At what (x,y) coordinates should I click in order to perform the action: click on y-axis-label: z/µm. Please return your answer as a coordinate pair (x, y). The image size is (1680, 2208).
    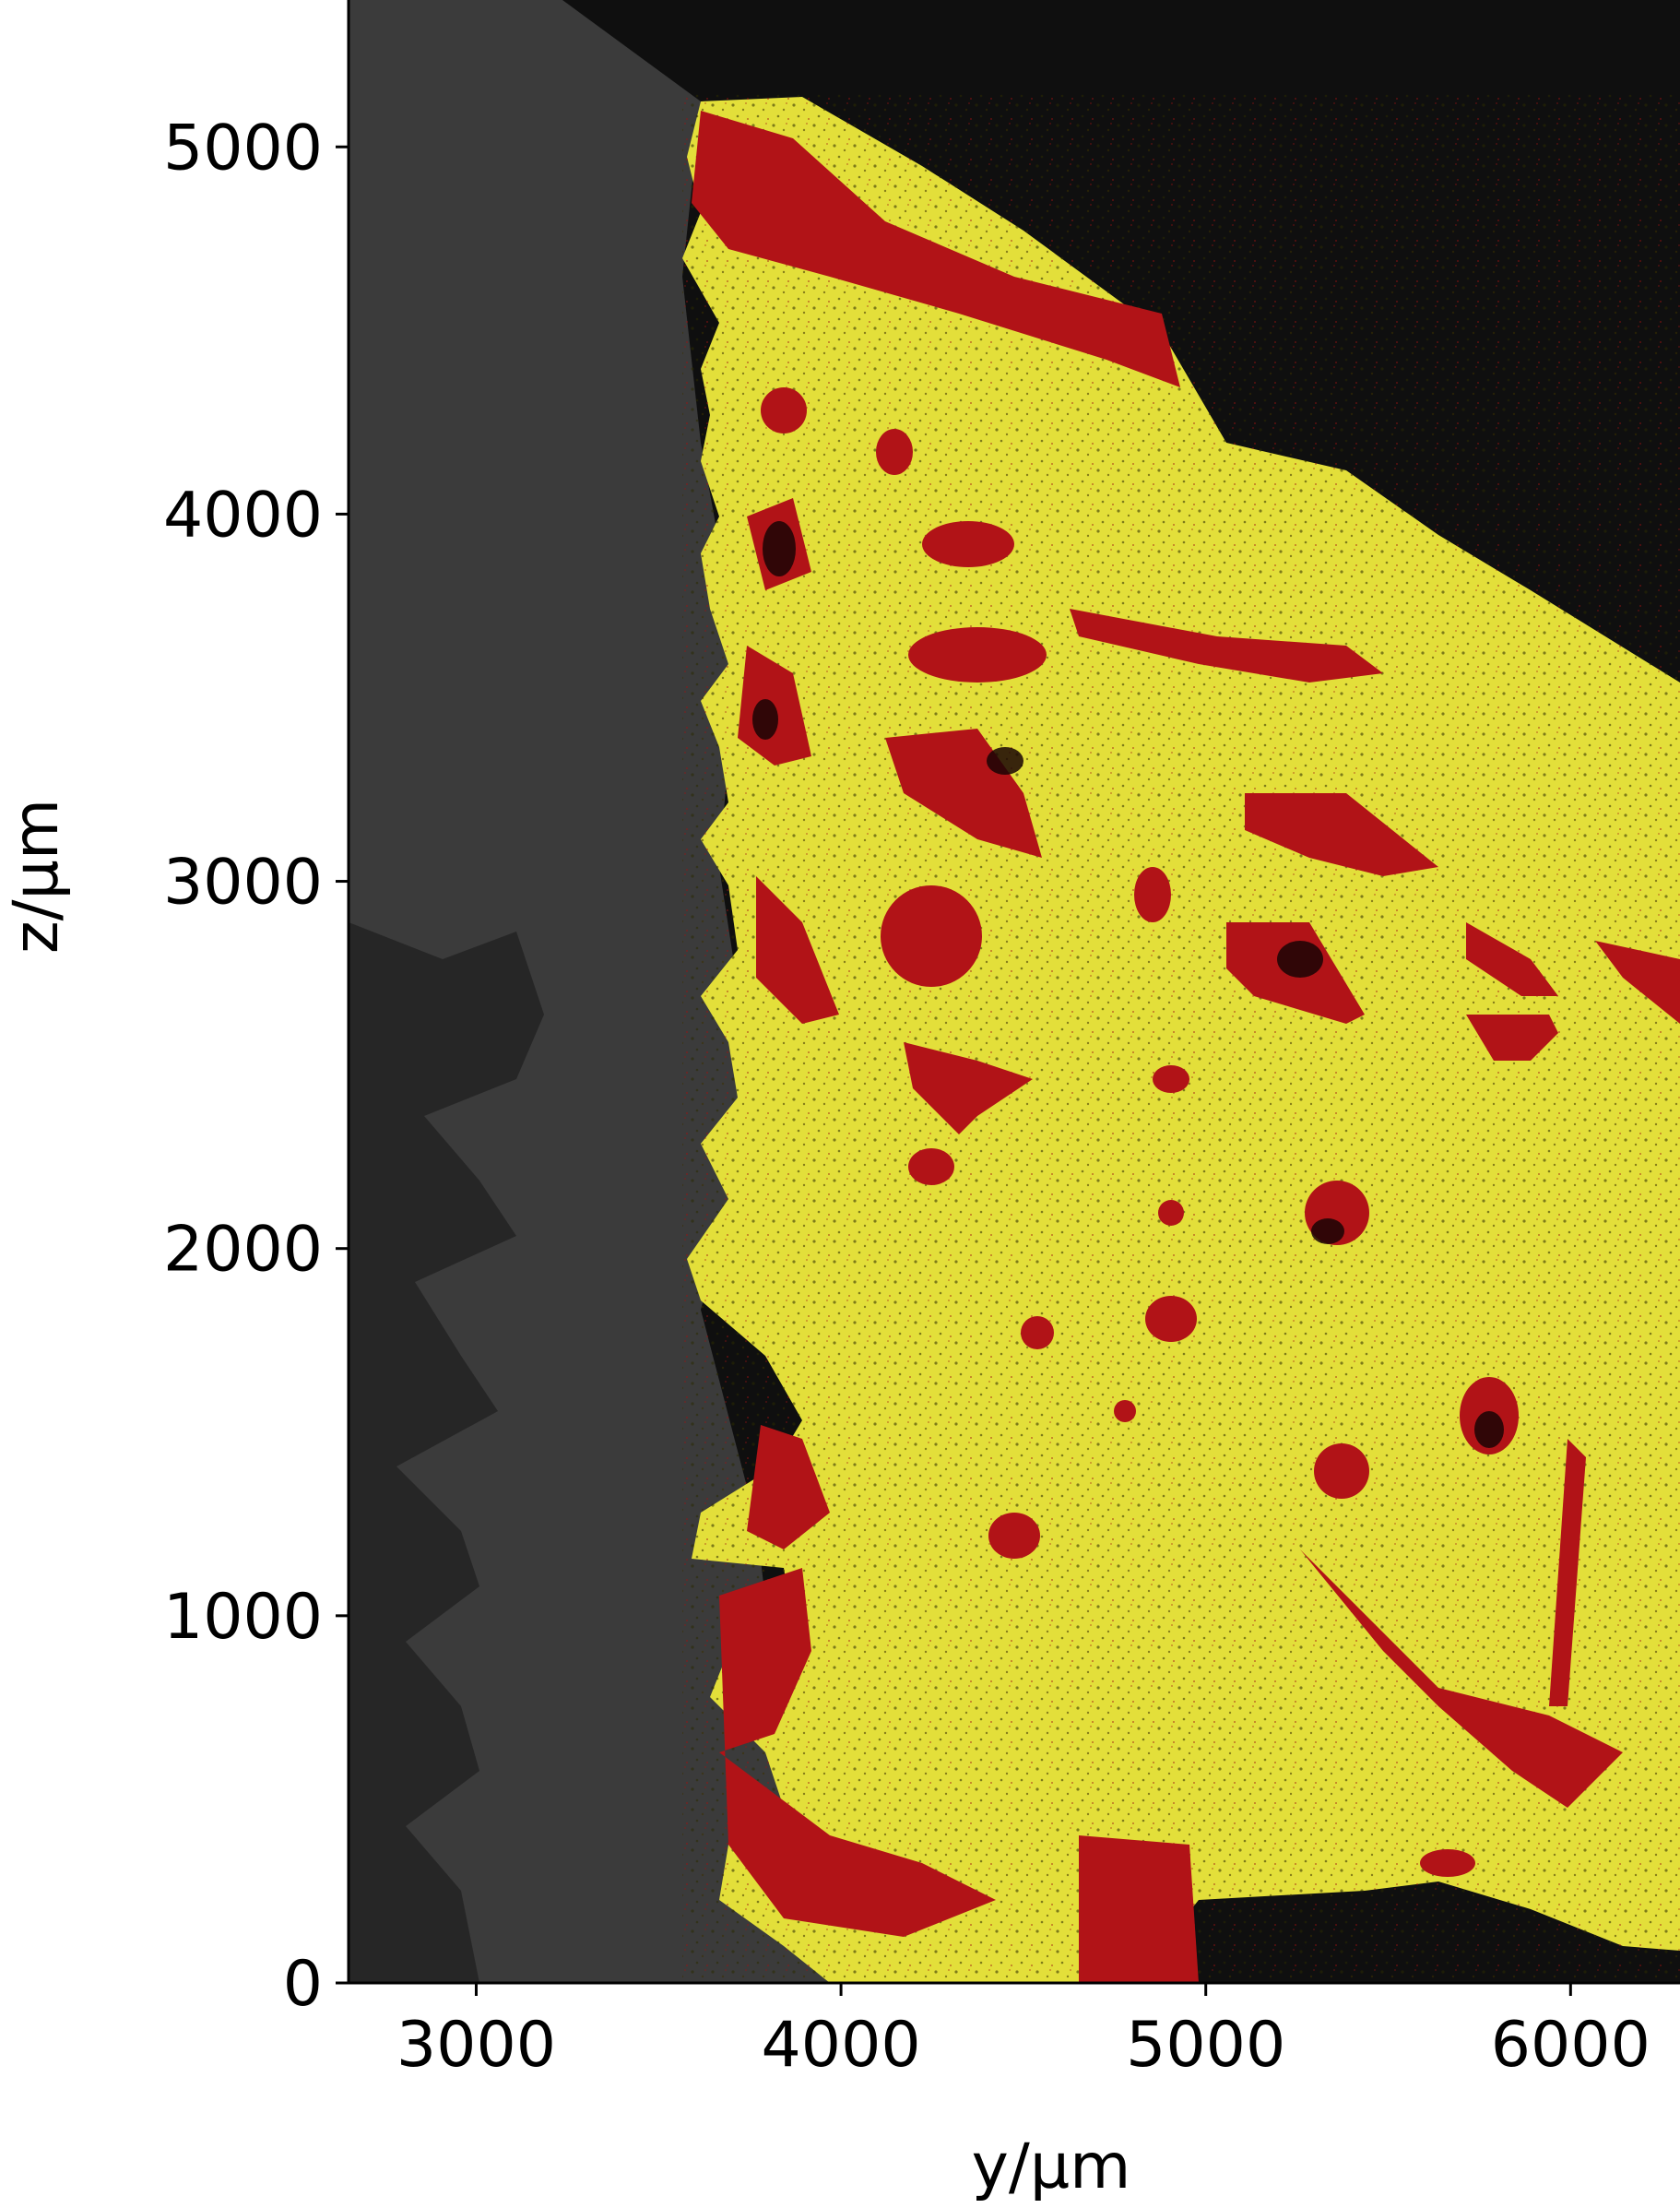
    Looking at the image, I should click on (36, 876).